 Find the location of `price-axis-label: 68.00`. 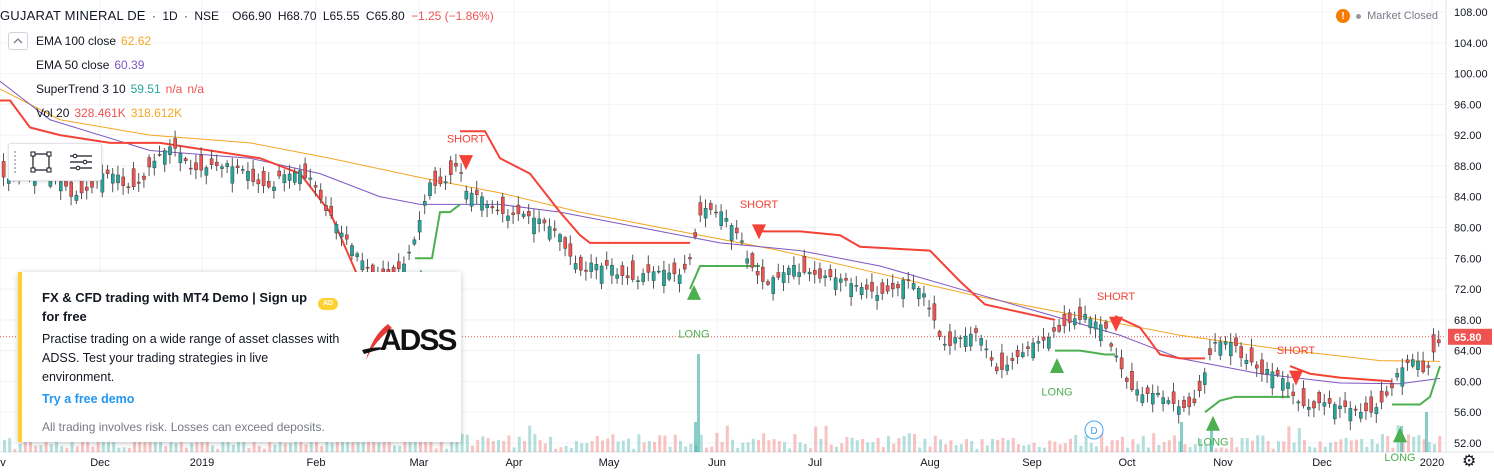

price-axis-label: 68.00 is located at coordinates (1468, 321).